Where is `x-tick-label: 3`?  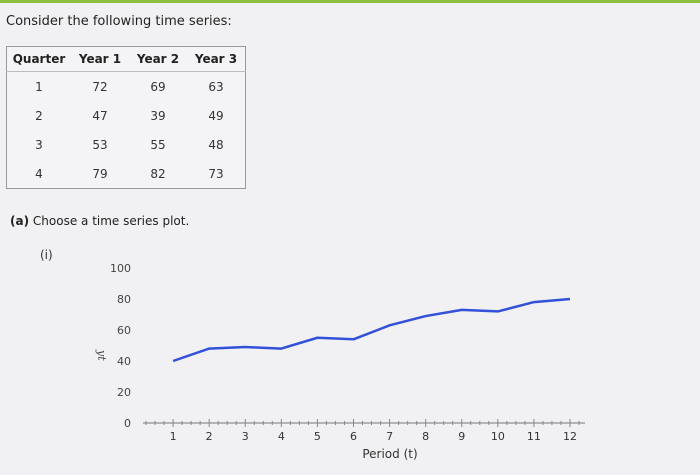
x-tick-label: 3 is located at coordinates (245, 436).